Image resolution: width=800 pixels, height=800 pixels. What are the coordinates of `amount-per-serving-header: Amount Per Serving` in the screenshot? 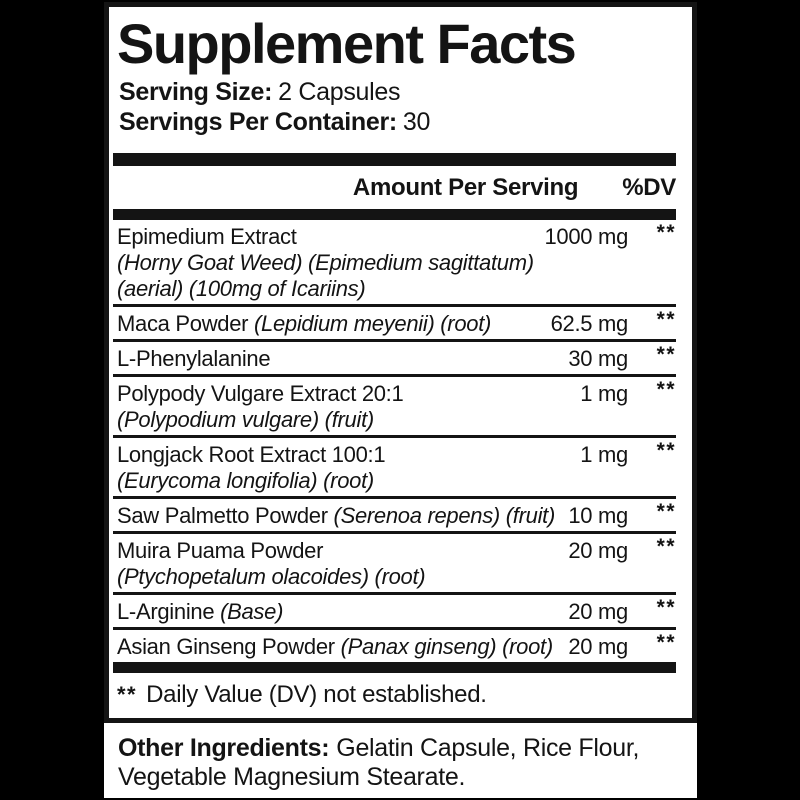 It's located at (465, 187).